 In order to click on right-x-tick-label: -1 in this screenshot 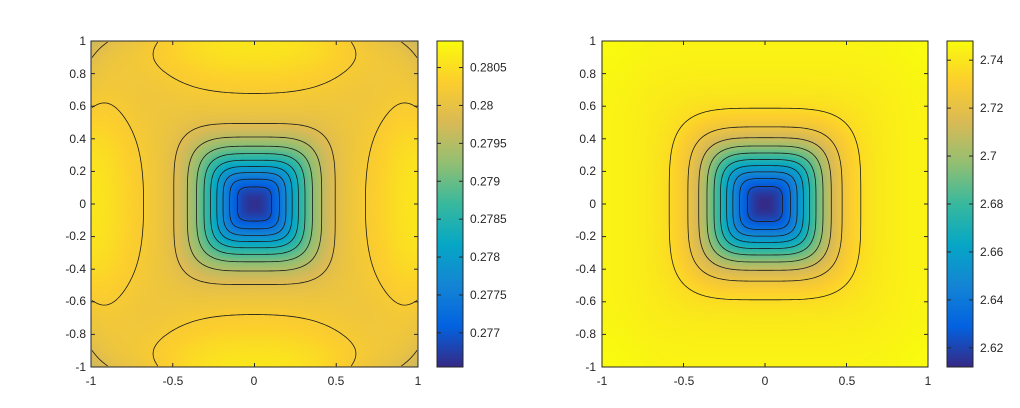, I will do `click(602, 381)`.